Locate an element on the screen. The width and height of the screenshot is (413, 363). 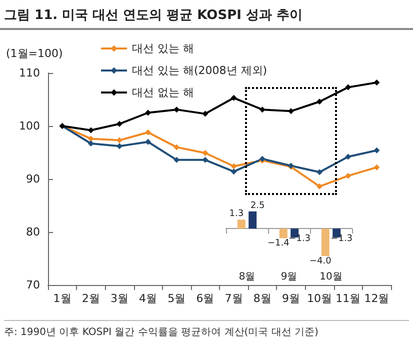
x-tick-label: 1월 is located at coordinates (62, 298).